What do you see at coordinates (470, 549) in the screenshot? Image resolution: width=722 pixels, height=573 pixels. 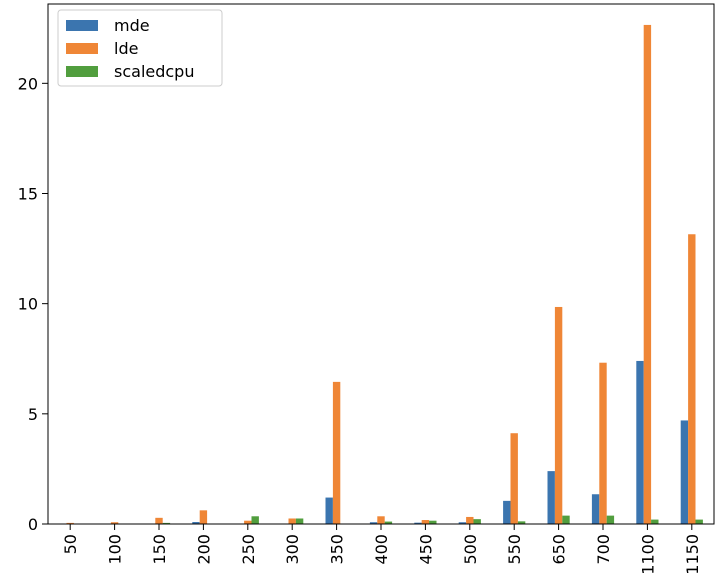 I see `x-tick-label: 500` at bounding box center [470, 549].